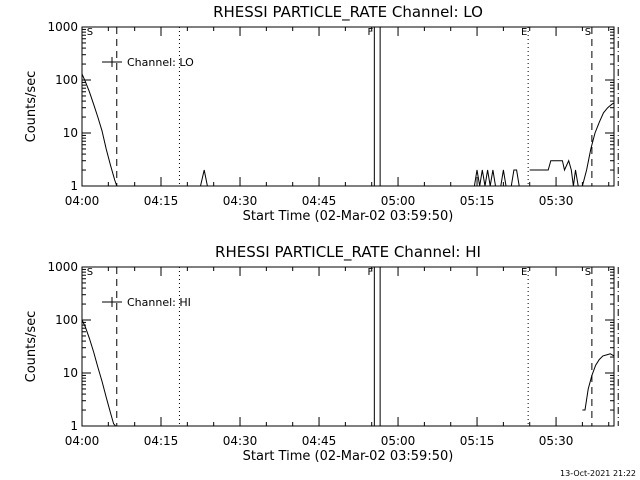  Describe the element at coordinates (348, 12) in the screenshot. I see `chart-title: RHESSI PARTICLE_RATE Channel: LO` at that location.